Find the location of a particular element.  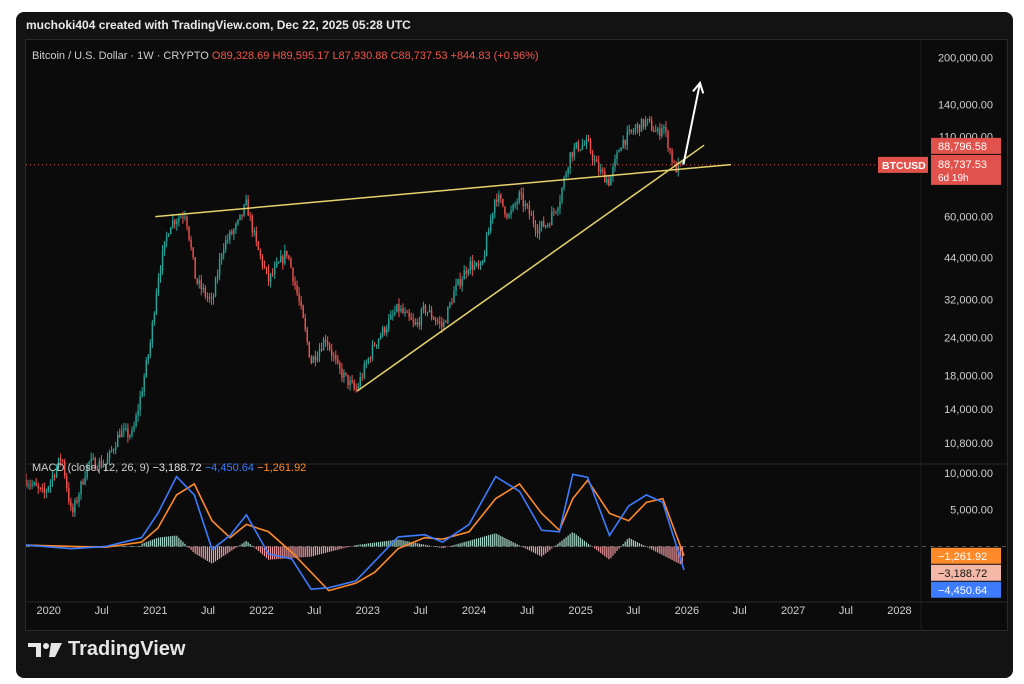

macd-tag-signal-value: −4,450.64 is located at coordinates (962, 591).